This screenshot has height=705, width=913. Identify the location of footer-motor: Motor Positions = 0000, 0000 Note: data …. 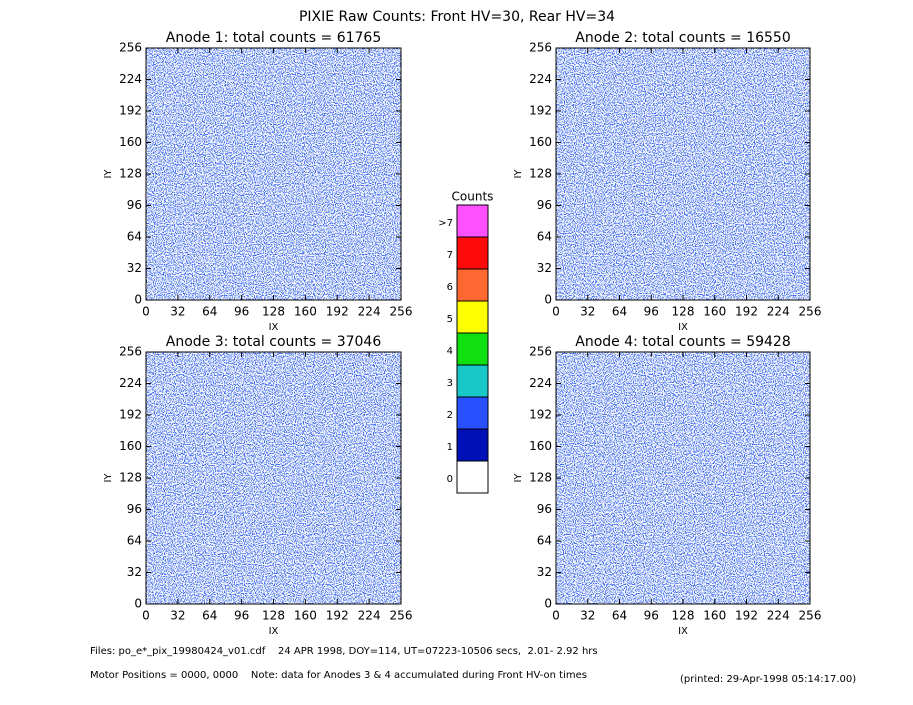
(338, 675).